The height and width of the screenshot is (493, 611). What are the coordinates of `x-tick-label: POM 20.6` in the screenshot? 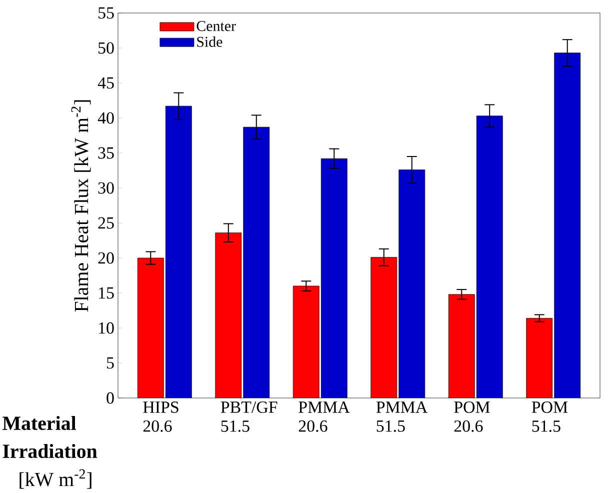 It's located at (472, 417).